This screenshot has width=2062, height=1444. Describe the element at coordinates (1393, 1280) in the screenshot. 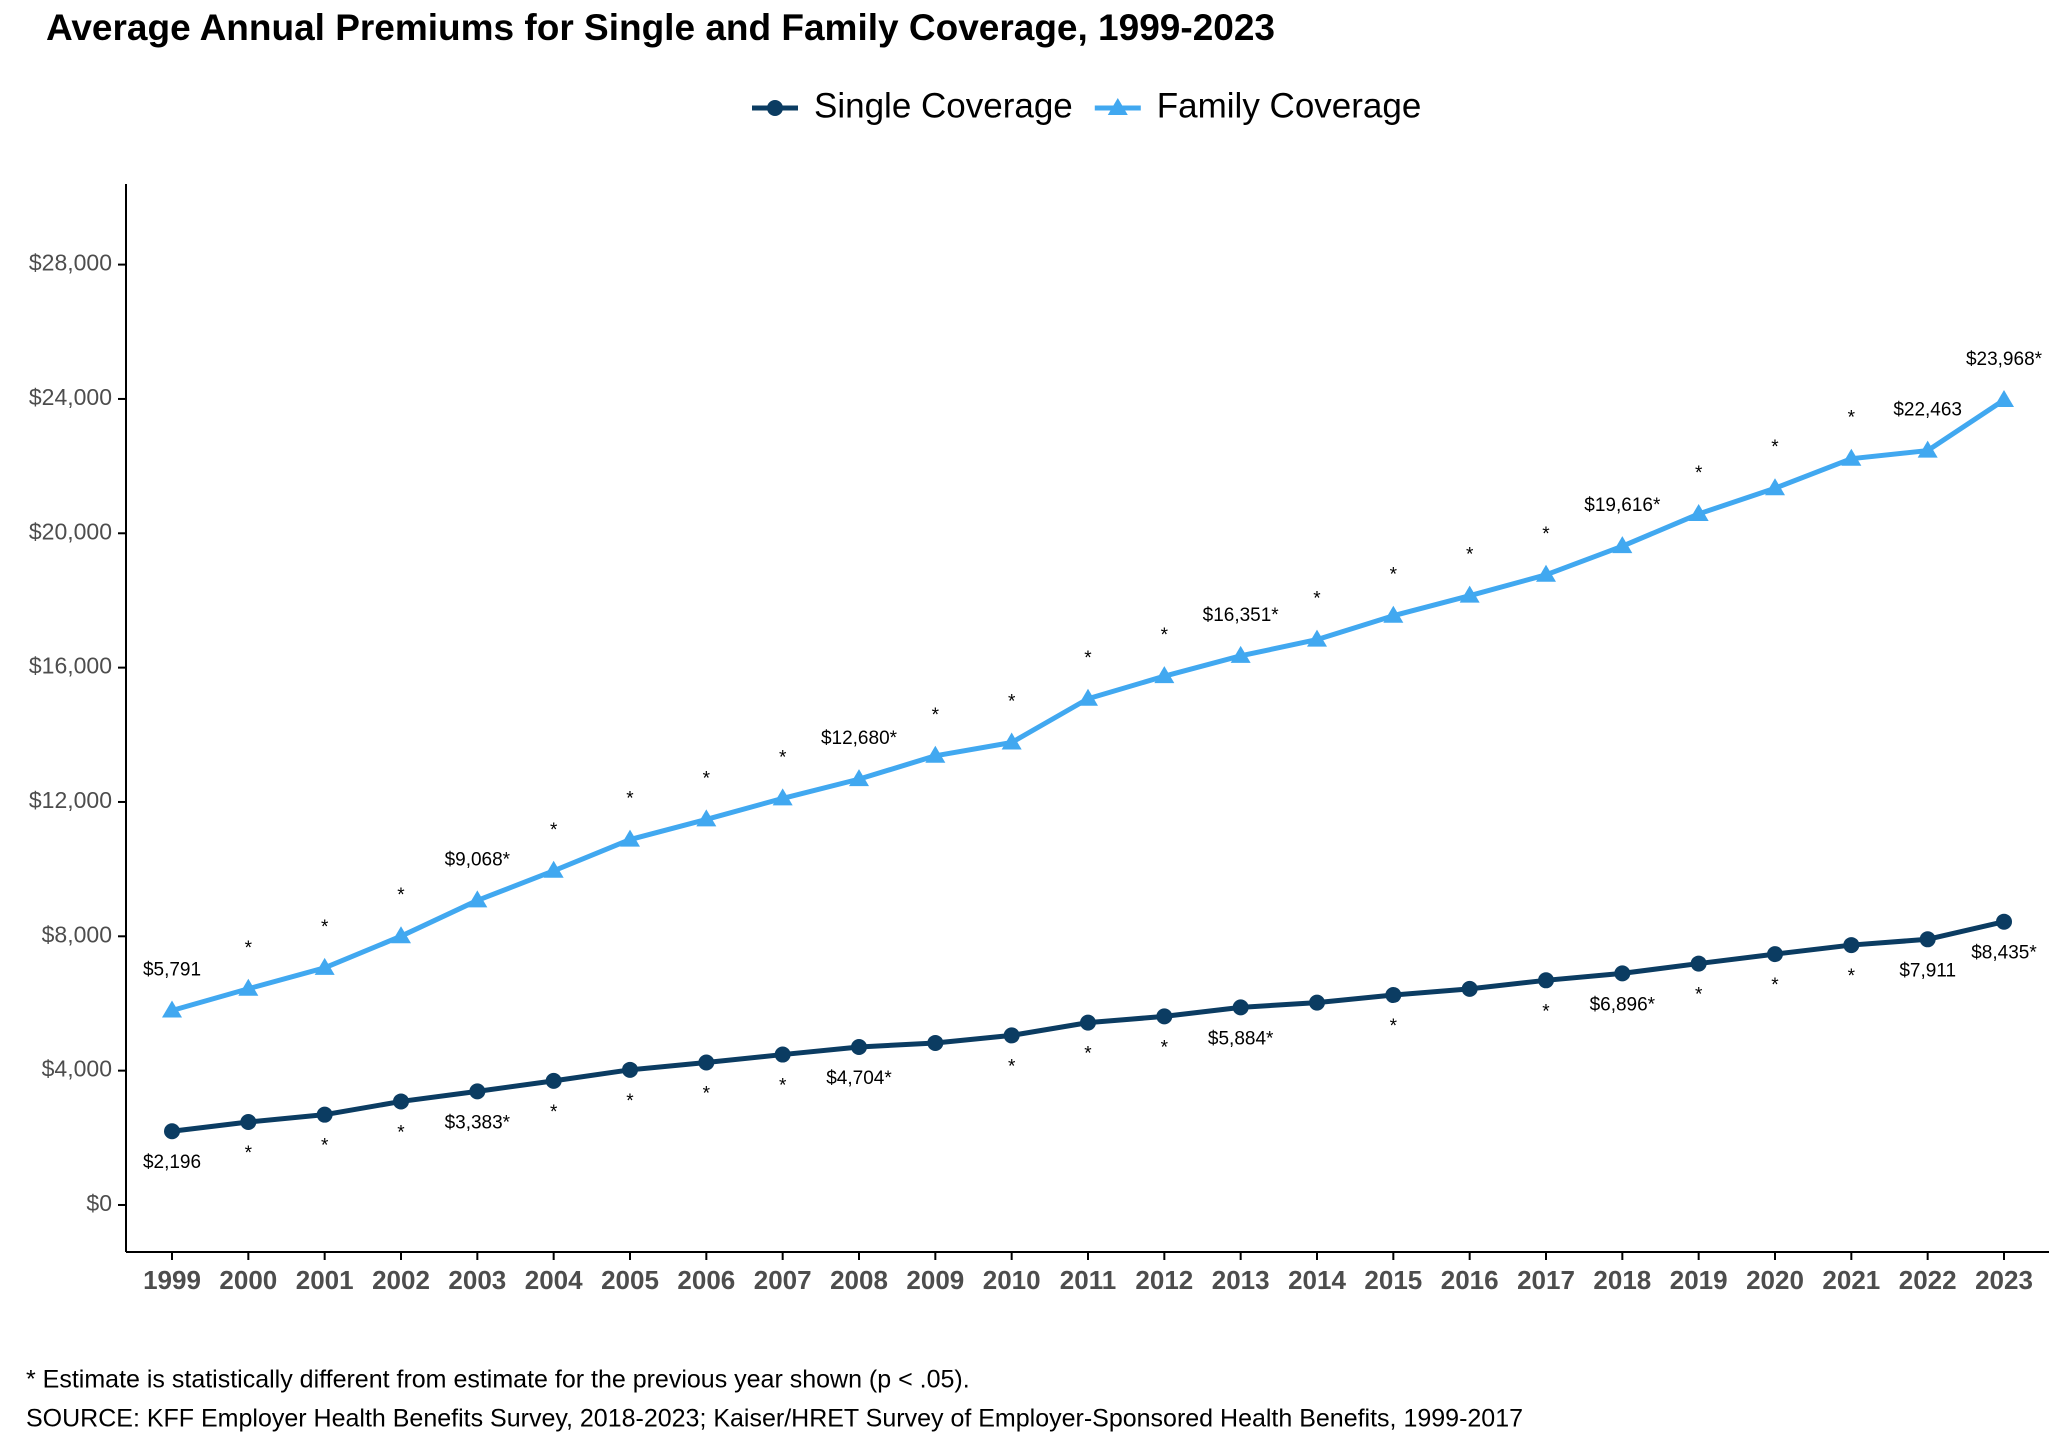

I see `x-tick-label: 2015` at that location.